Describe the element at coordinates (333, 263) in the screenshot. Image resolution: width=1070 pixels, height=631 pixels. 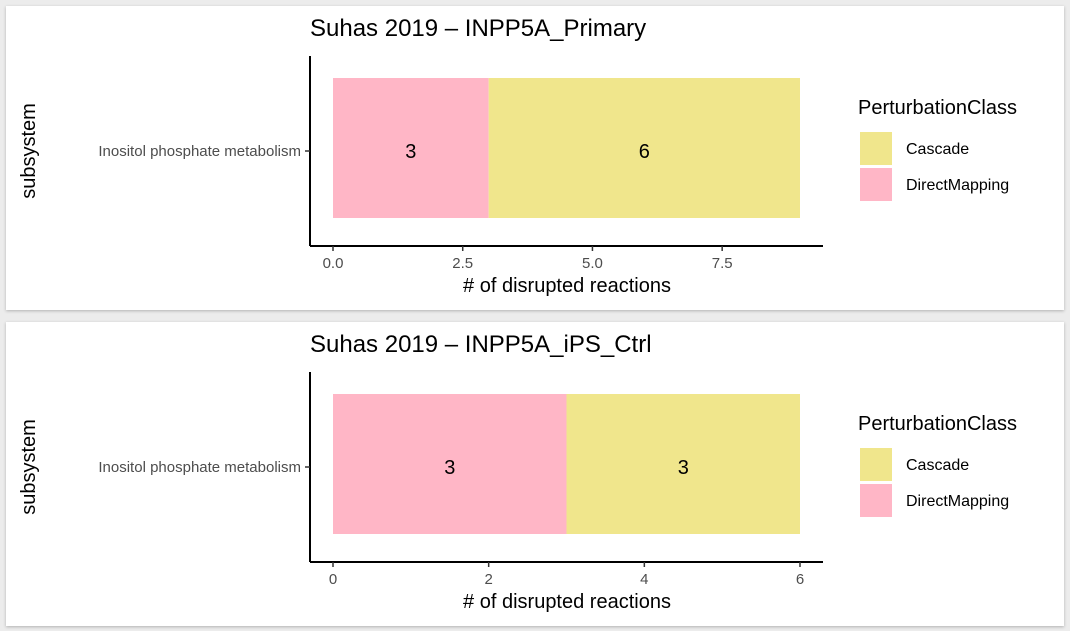
I see `x-tick-label: 0.0` at that location.